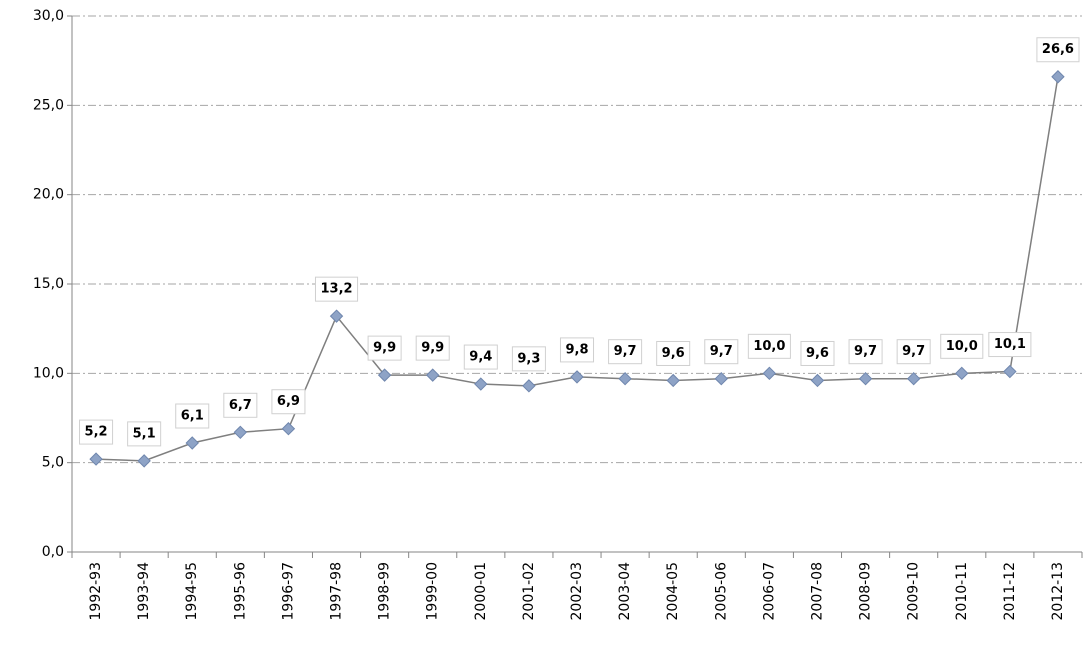 The image size is (1083, 648). What do you see at coordinates (866, 591) in the screenshot?
I see `x-tick-label: 2008-09` at bounding box center [866, 591].